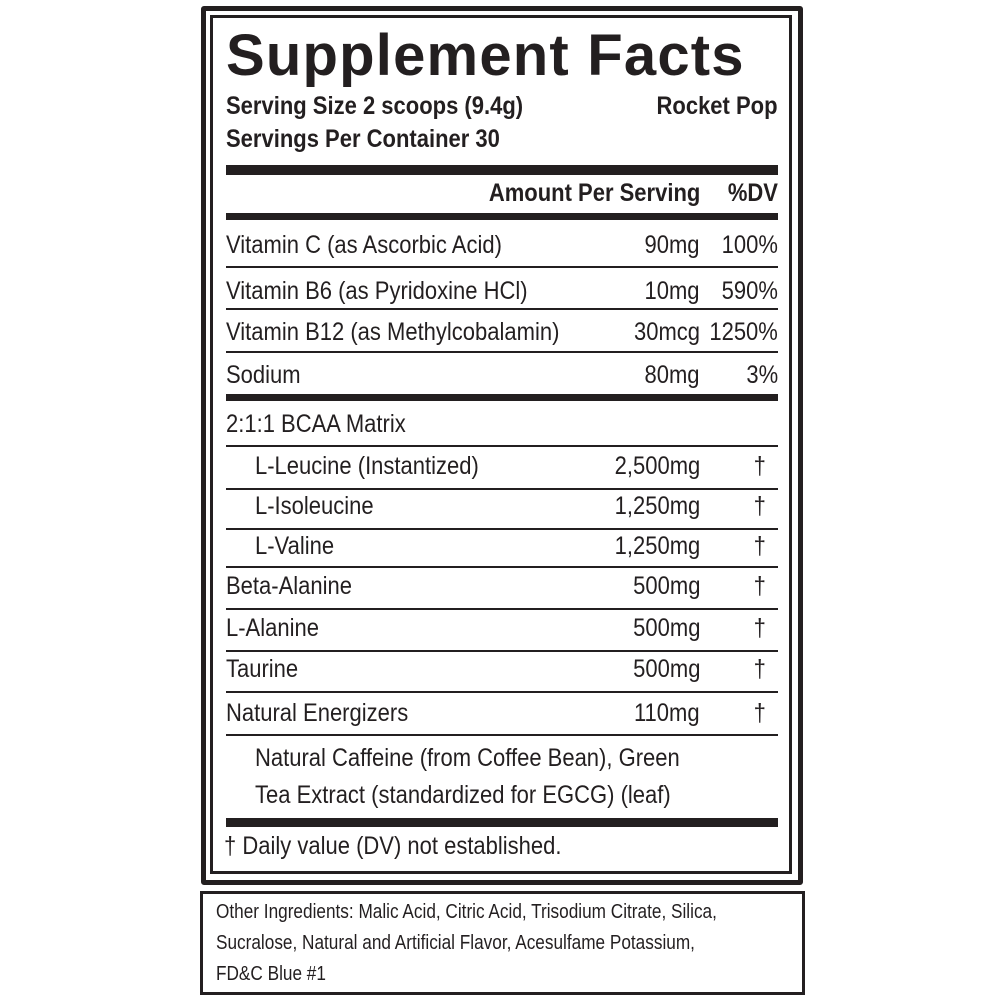  I want to click on serving-size: Serving Size 2 scoops (9.4g), so click(375, 106).